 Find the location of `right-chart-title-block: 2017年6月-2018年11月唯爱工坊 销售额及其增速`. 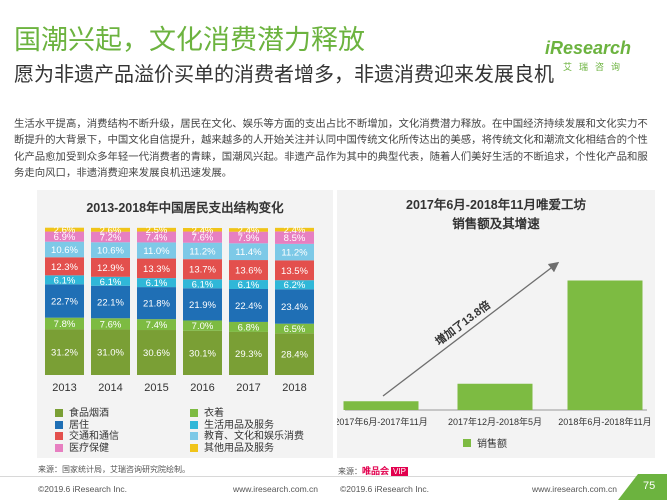

right-chart-title-block: 2017年6月-2018年11月唯爱工坊 销售额及其增速 is located at coordinates (496, 215).